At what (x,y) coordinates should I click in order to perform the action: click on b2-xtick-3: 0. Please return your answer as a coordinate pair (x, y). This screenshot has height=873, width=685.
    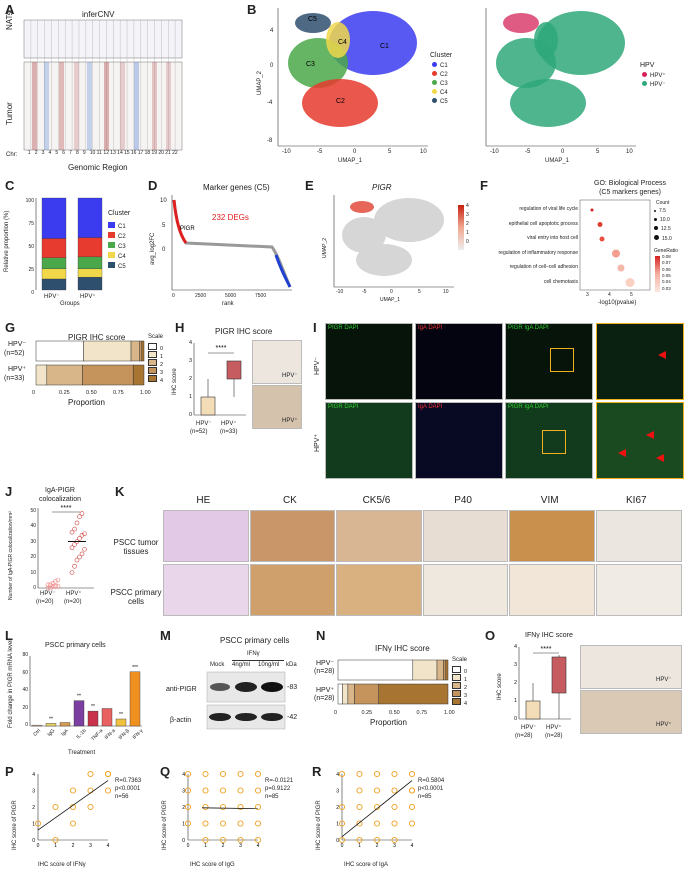
    Looking at the image, I should click on (563, 152).